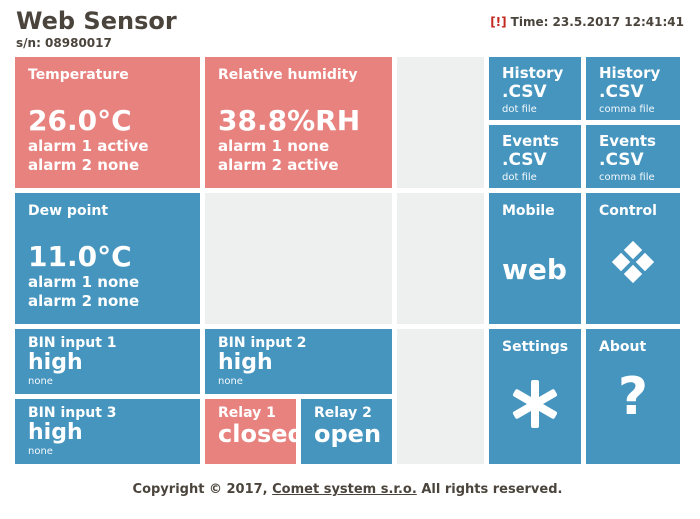 Image resolution: width=700 pixels, height=519 pixels. Describe the element at coordinates (630, 73) in the screenshot. I see `history-comma-label: History` at that location.